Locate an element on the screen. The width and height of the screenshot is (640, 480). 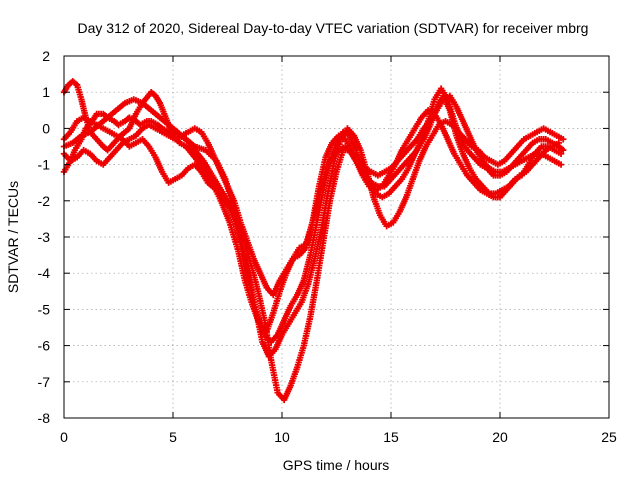
y-tick-label: -6 is located at coordinates (44, 346).